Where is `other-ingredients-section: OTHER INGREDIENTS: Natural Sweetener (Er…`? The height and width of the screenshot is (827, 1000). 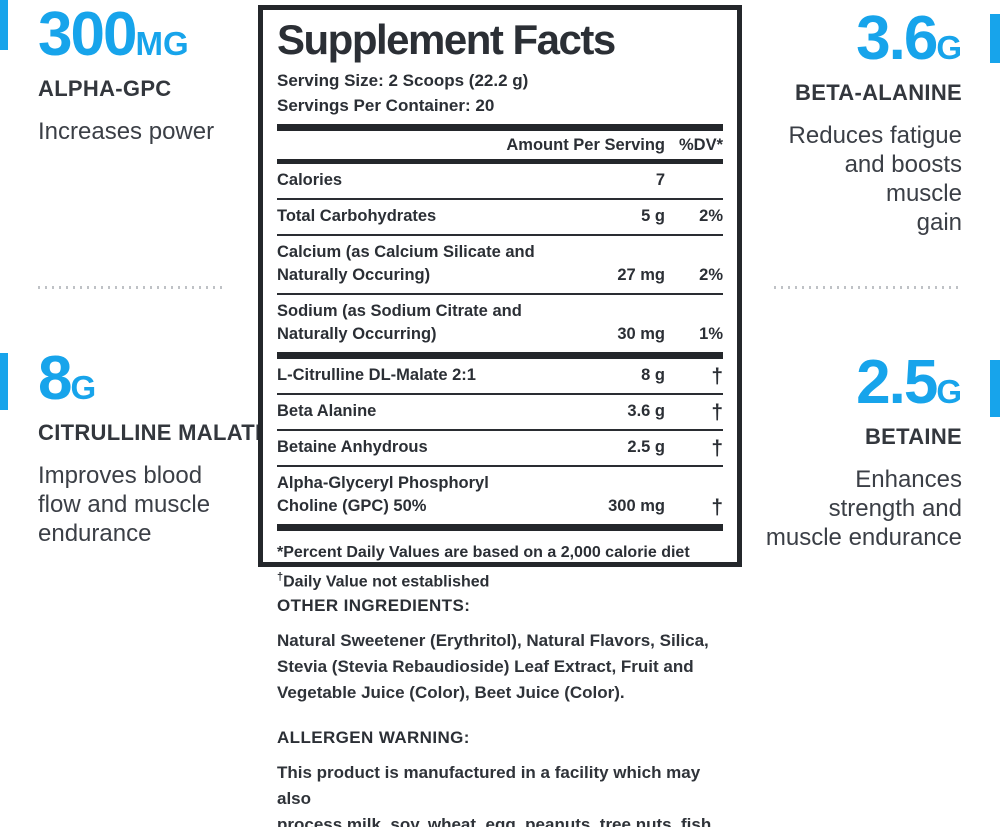 other-ingredients-section: OTHER INGREDIENTS: Natural Sweetener (Er… is located at coordinates (502, 651).